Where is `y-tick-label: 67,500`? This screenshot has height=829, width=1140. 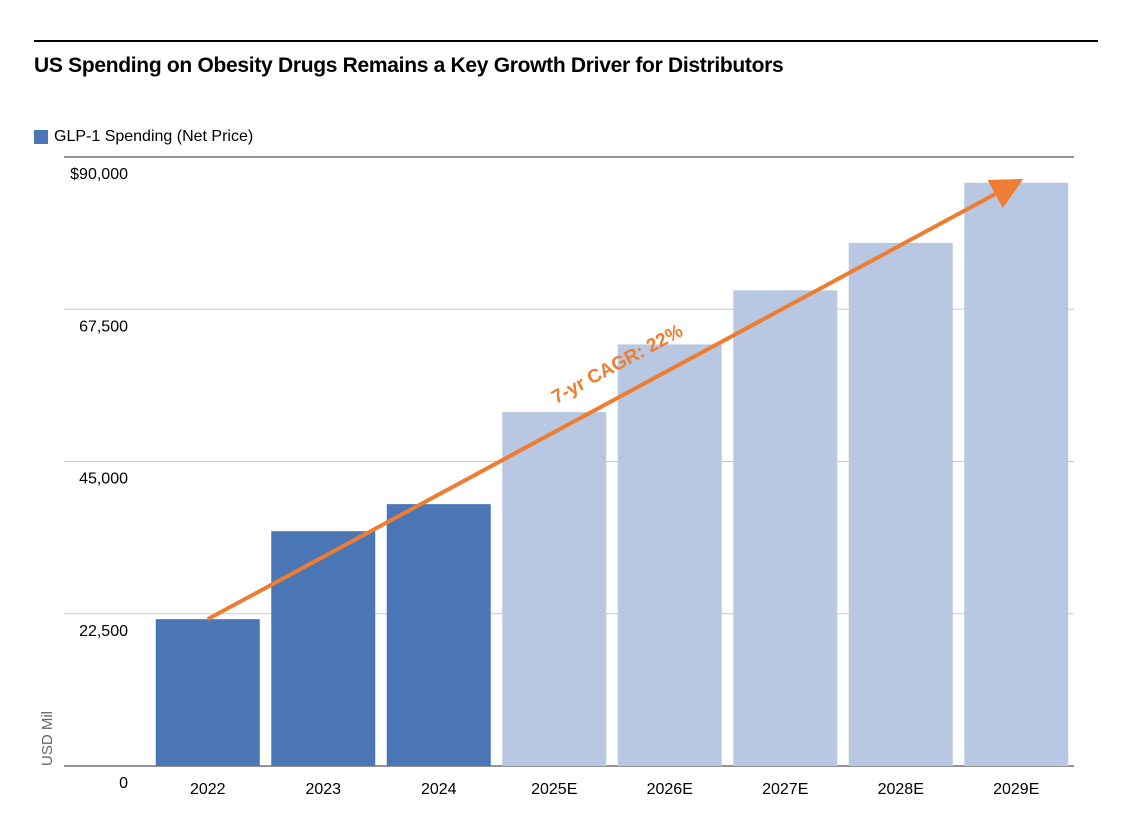 y-tick-label: 67,500 is located at coordinates (103, 326).